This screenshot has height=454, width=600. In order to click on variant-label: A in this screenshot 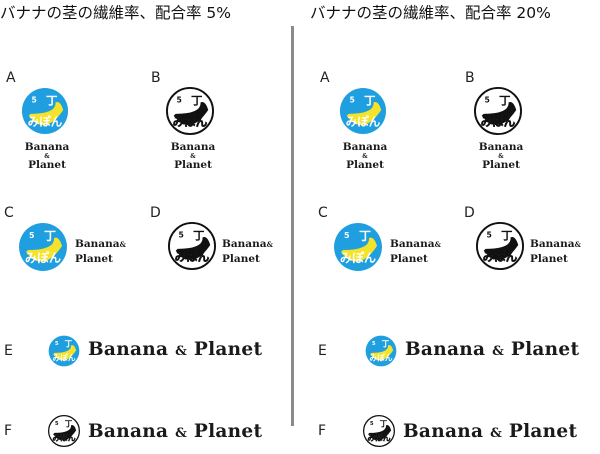, I will do `click(11, 78)`.